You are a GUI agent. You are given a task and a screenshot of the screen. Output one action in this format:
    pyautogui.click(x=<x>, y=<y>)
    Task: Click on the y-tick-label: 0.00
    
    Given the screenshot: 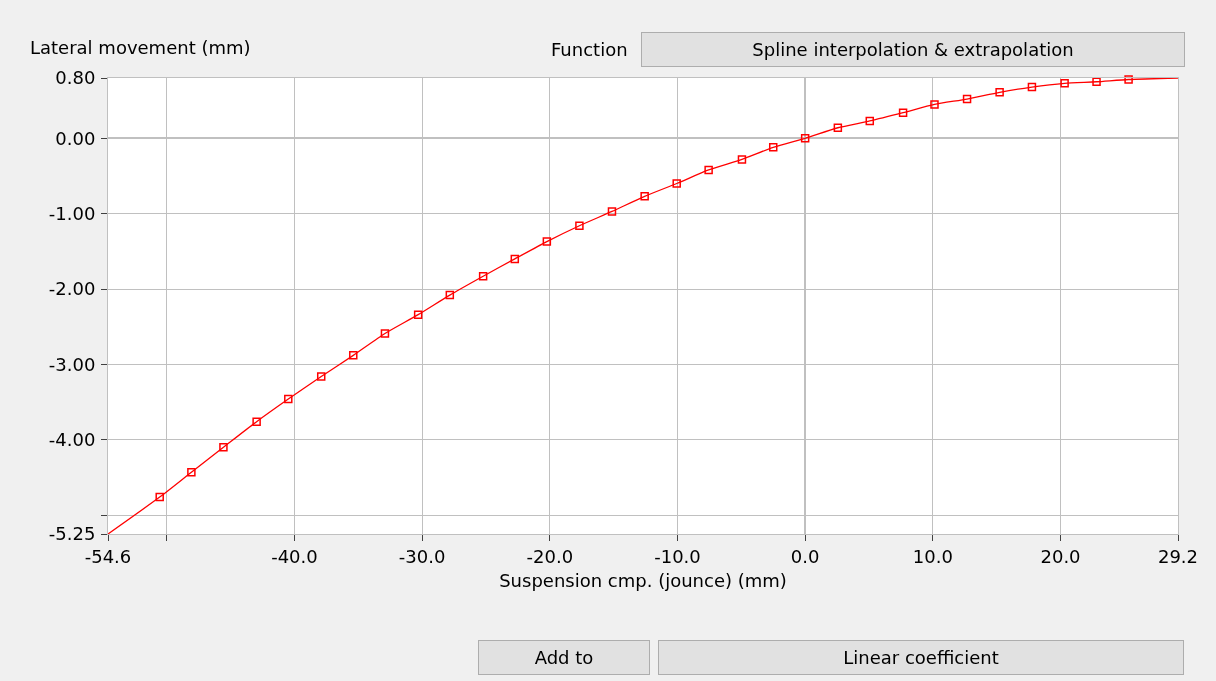 What is the action you would take?
    pyautogui.click(x=75, y=138)
    